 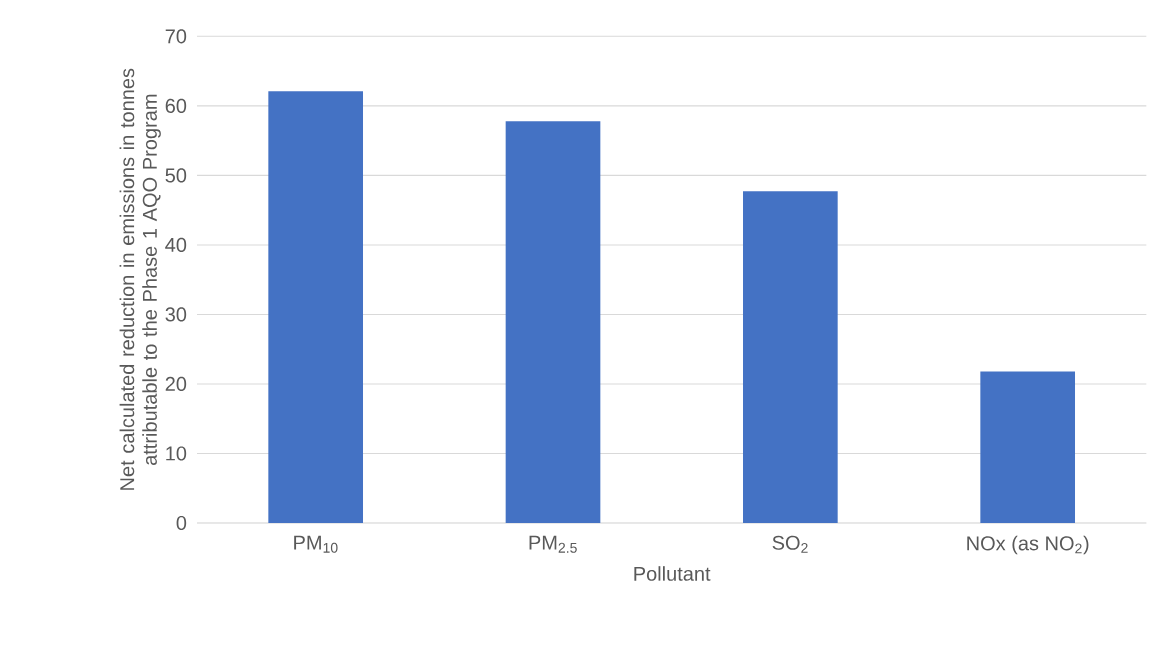 I want to click on y-tick-label: 40, so click(x=176, y=244).